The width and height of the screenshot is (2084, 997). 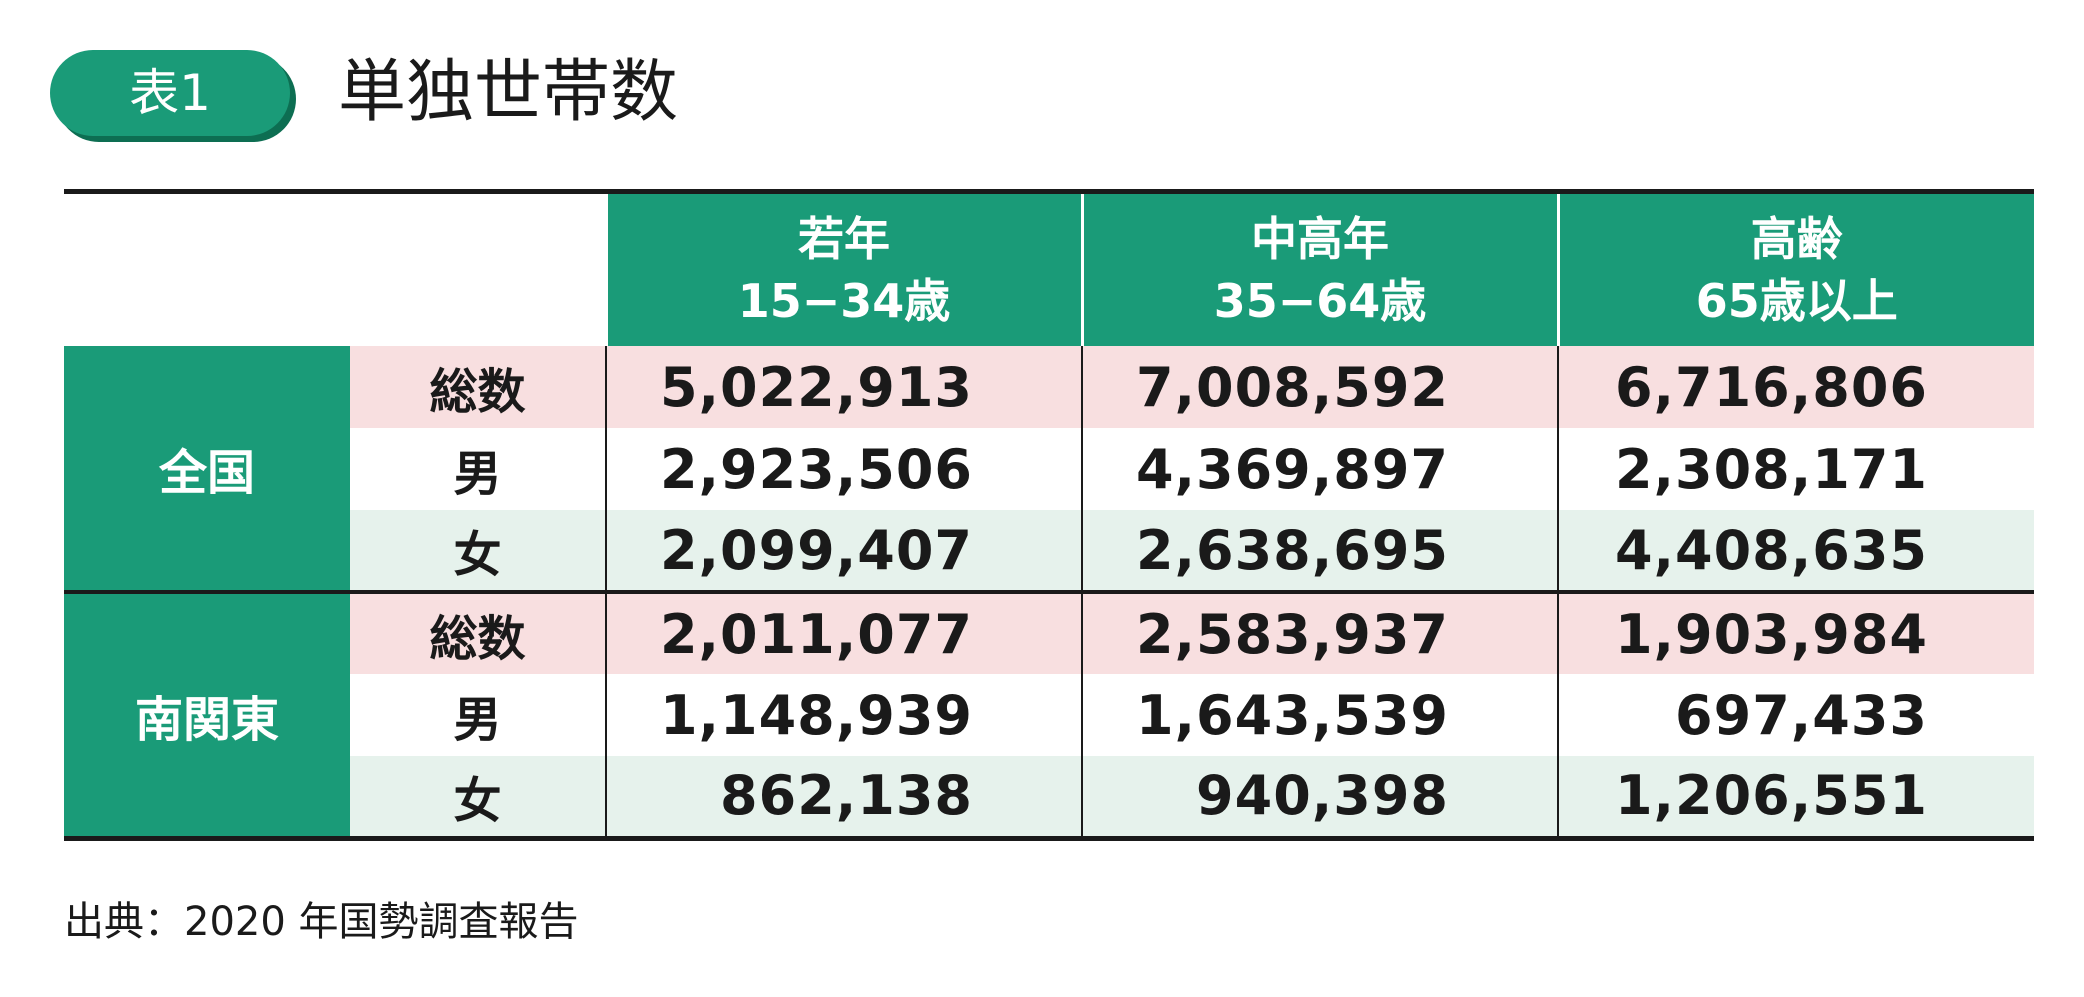 I want to click on value-cell: 940,398, so click(x=1320, y=797).